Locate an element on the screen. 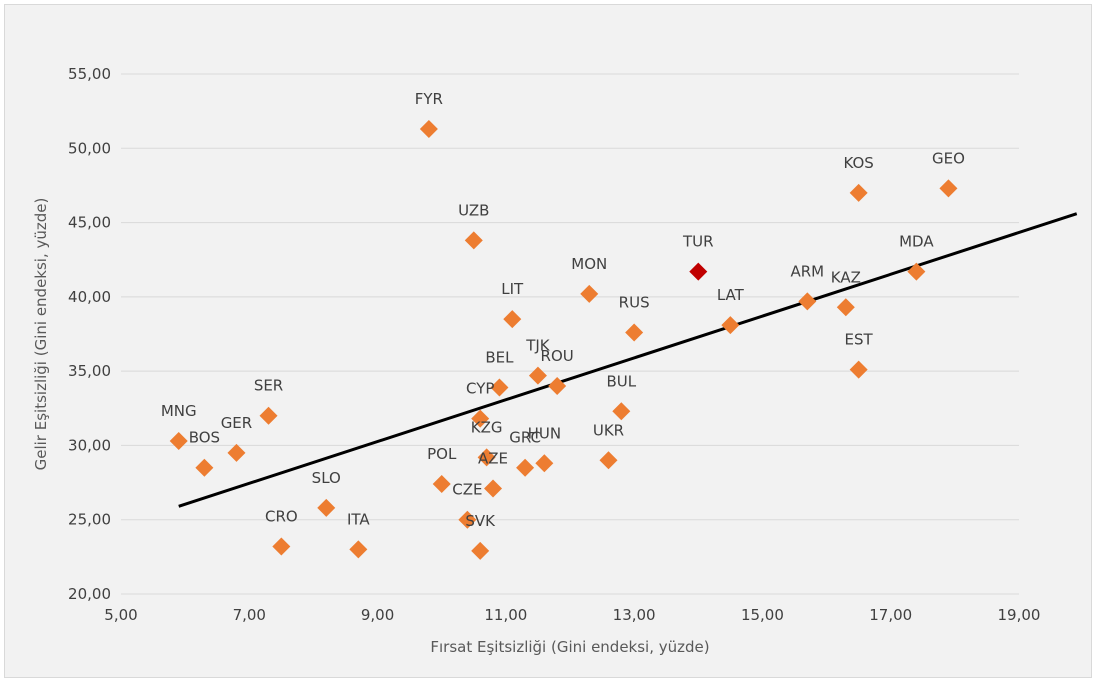 The image size is (1099, 683). data-label-slo: SLO is located at coordinates (326, 478).